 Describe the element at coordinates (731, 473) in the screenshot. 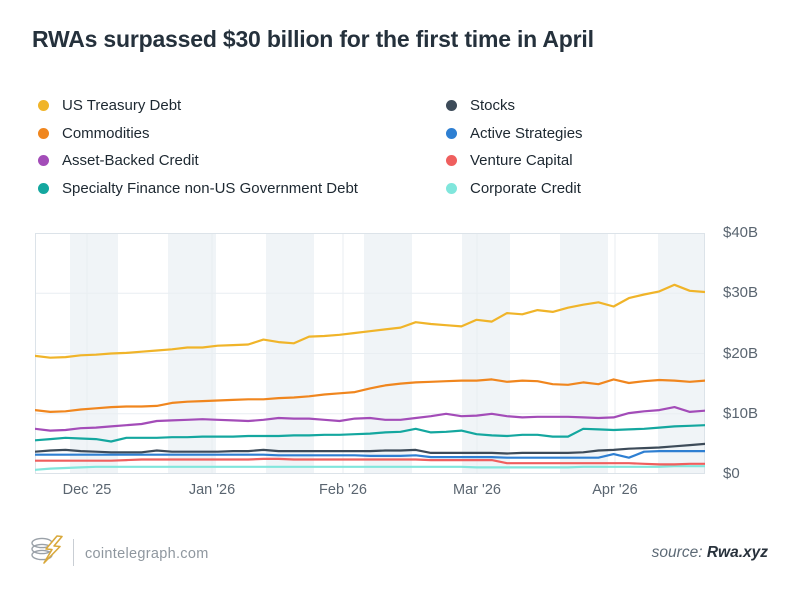

I see `y-axis-tick-label: $0` at that location.